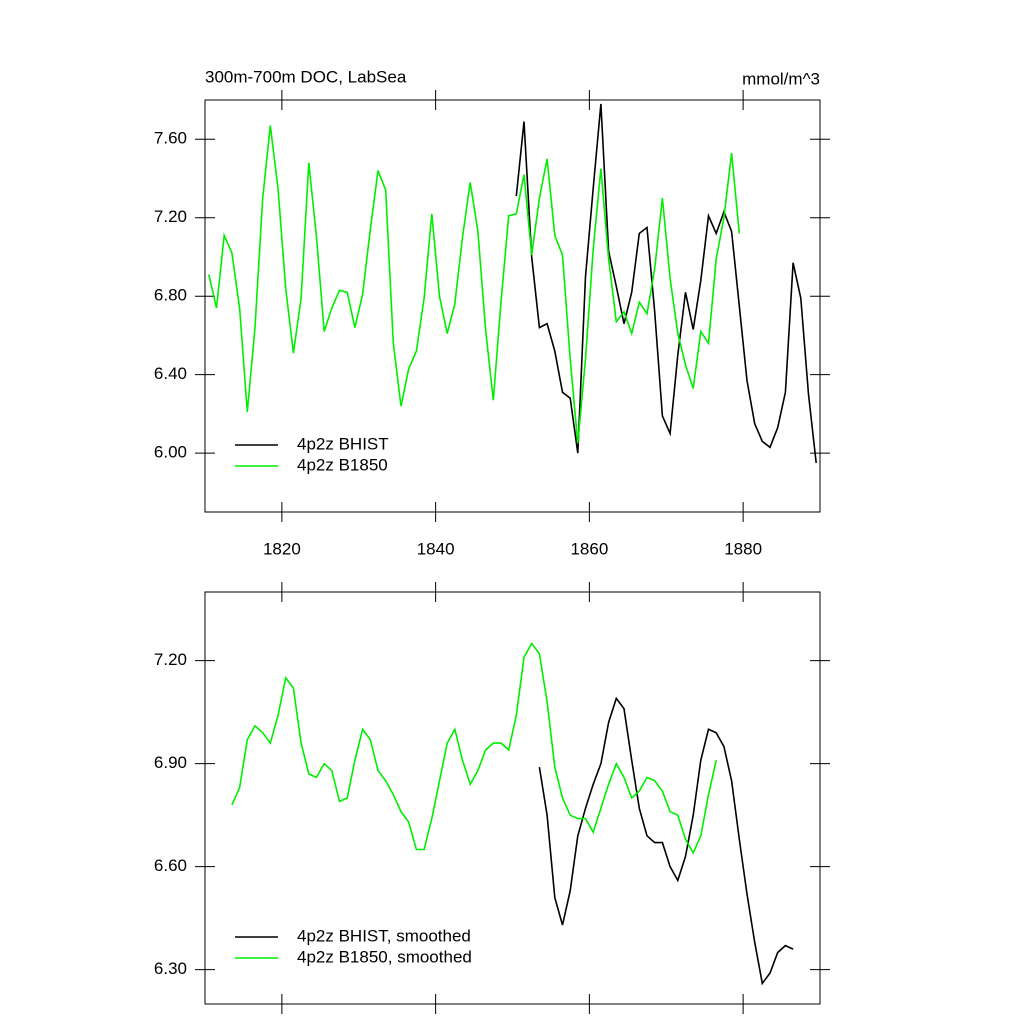 The image size is (1024, 1024). What do you see at coordinates (306, 76) in the screenshot?
I see `chart-title: 300m-700m DOC, LabSea` at bounding box center [306, 76].